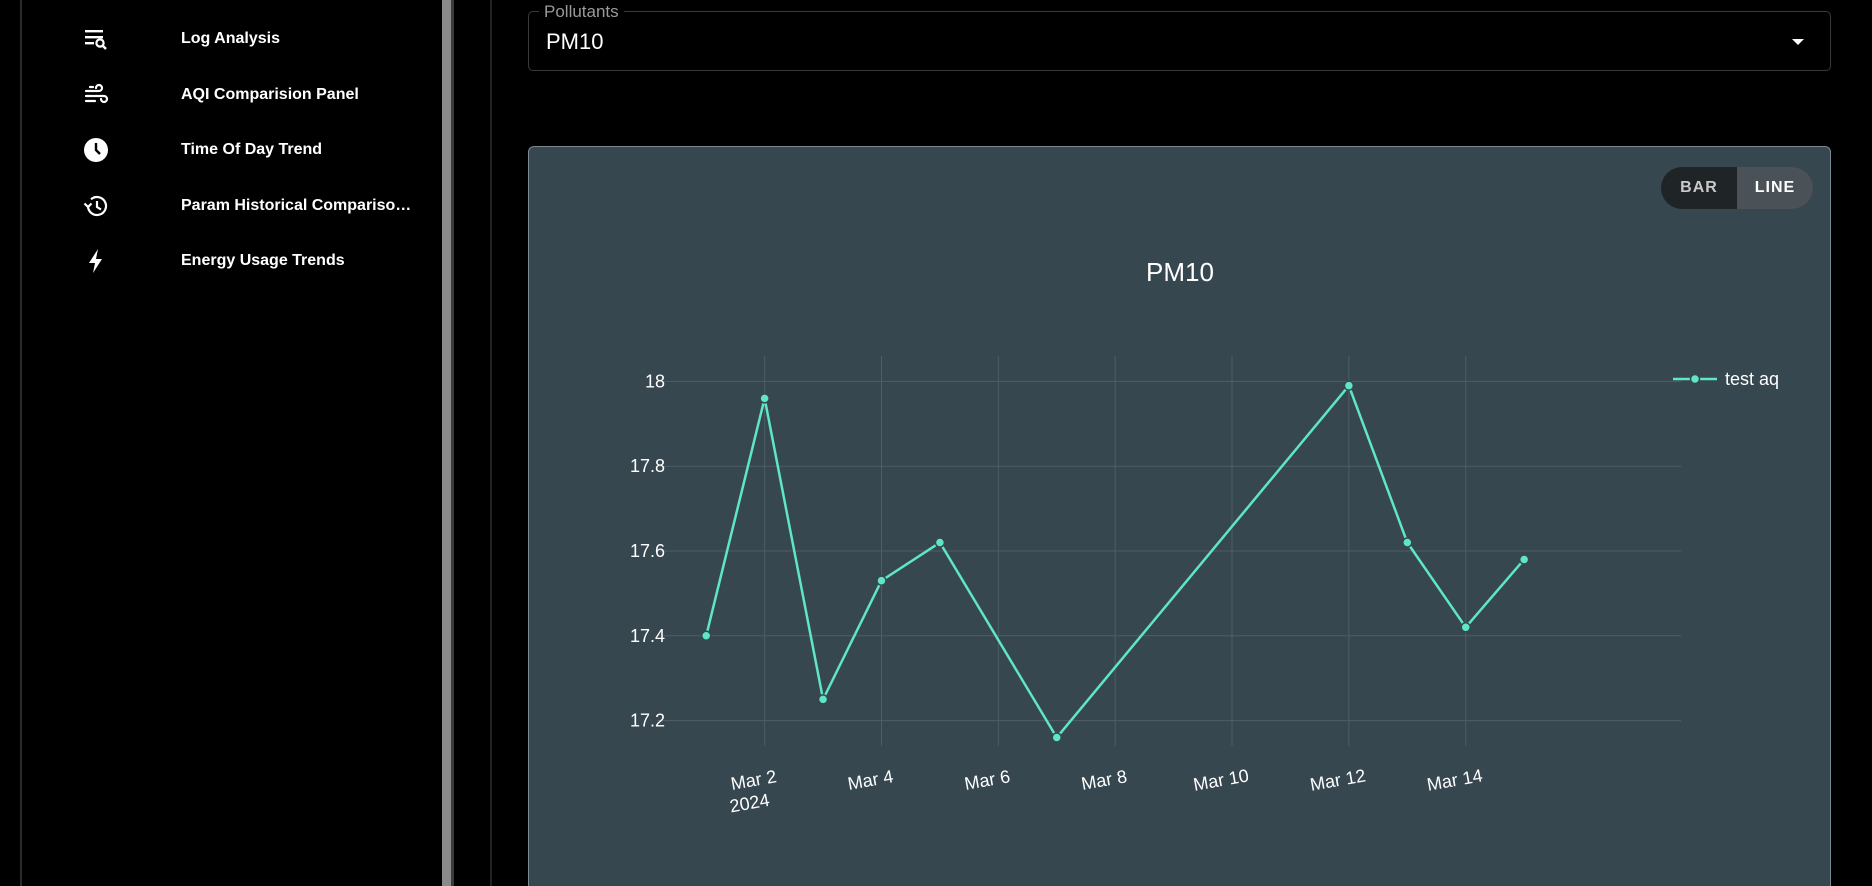  I want to click on x-tick-label: Mar 4, so click(870, 780).